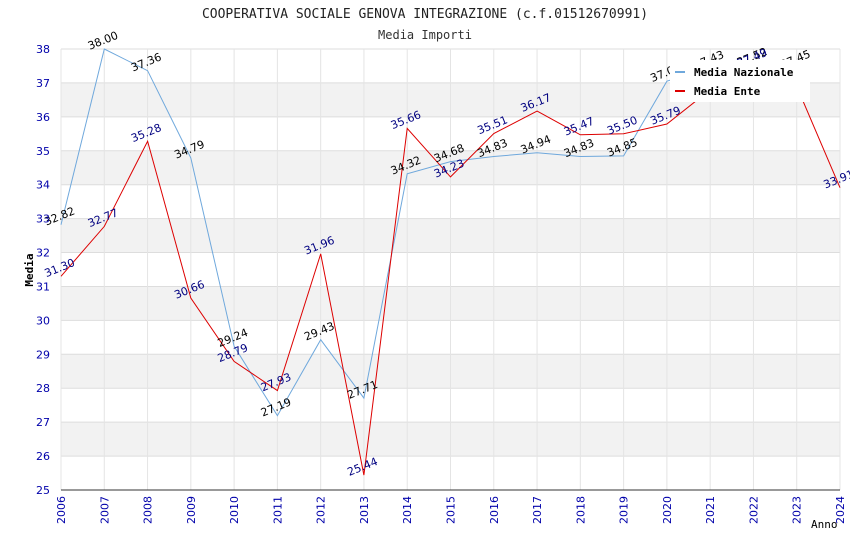 Image resolution: width=850 pixels, height=550 pixels. What do you see at coordinates (744, 72) in the screenshot?
I see `legend-entry: Media Nazionale` at bounding box center [744, 72].